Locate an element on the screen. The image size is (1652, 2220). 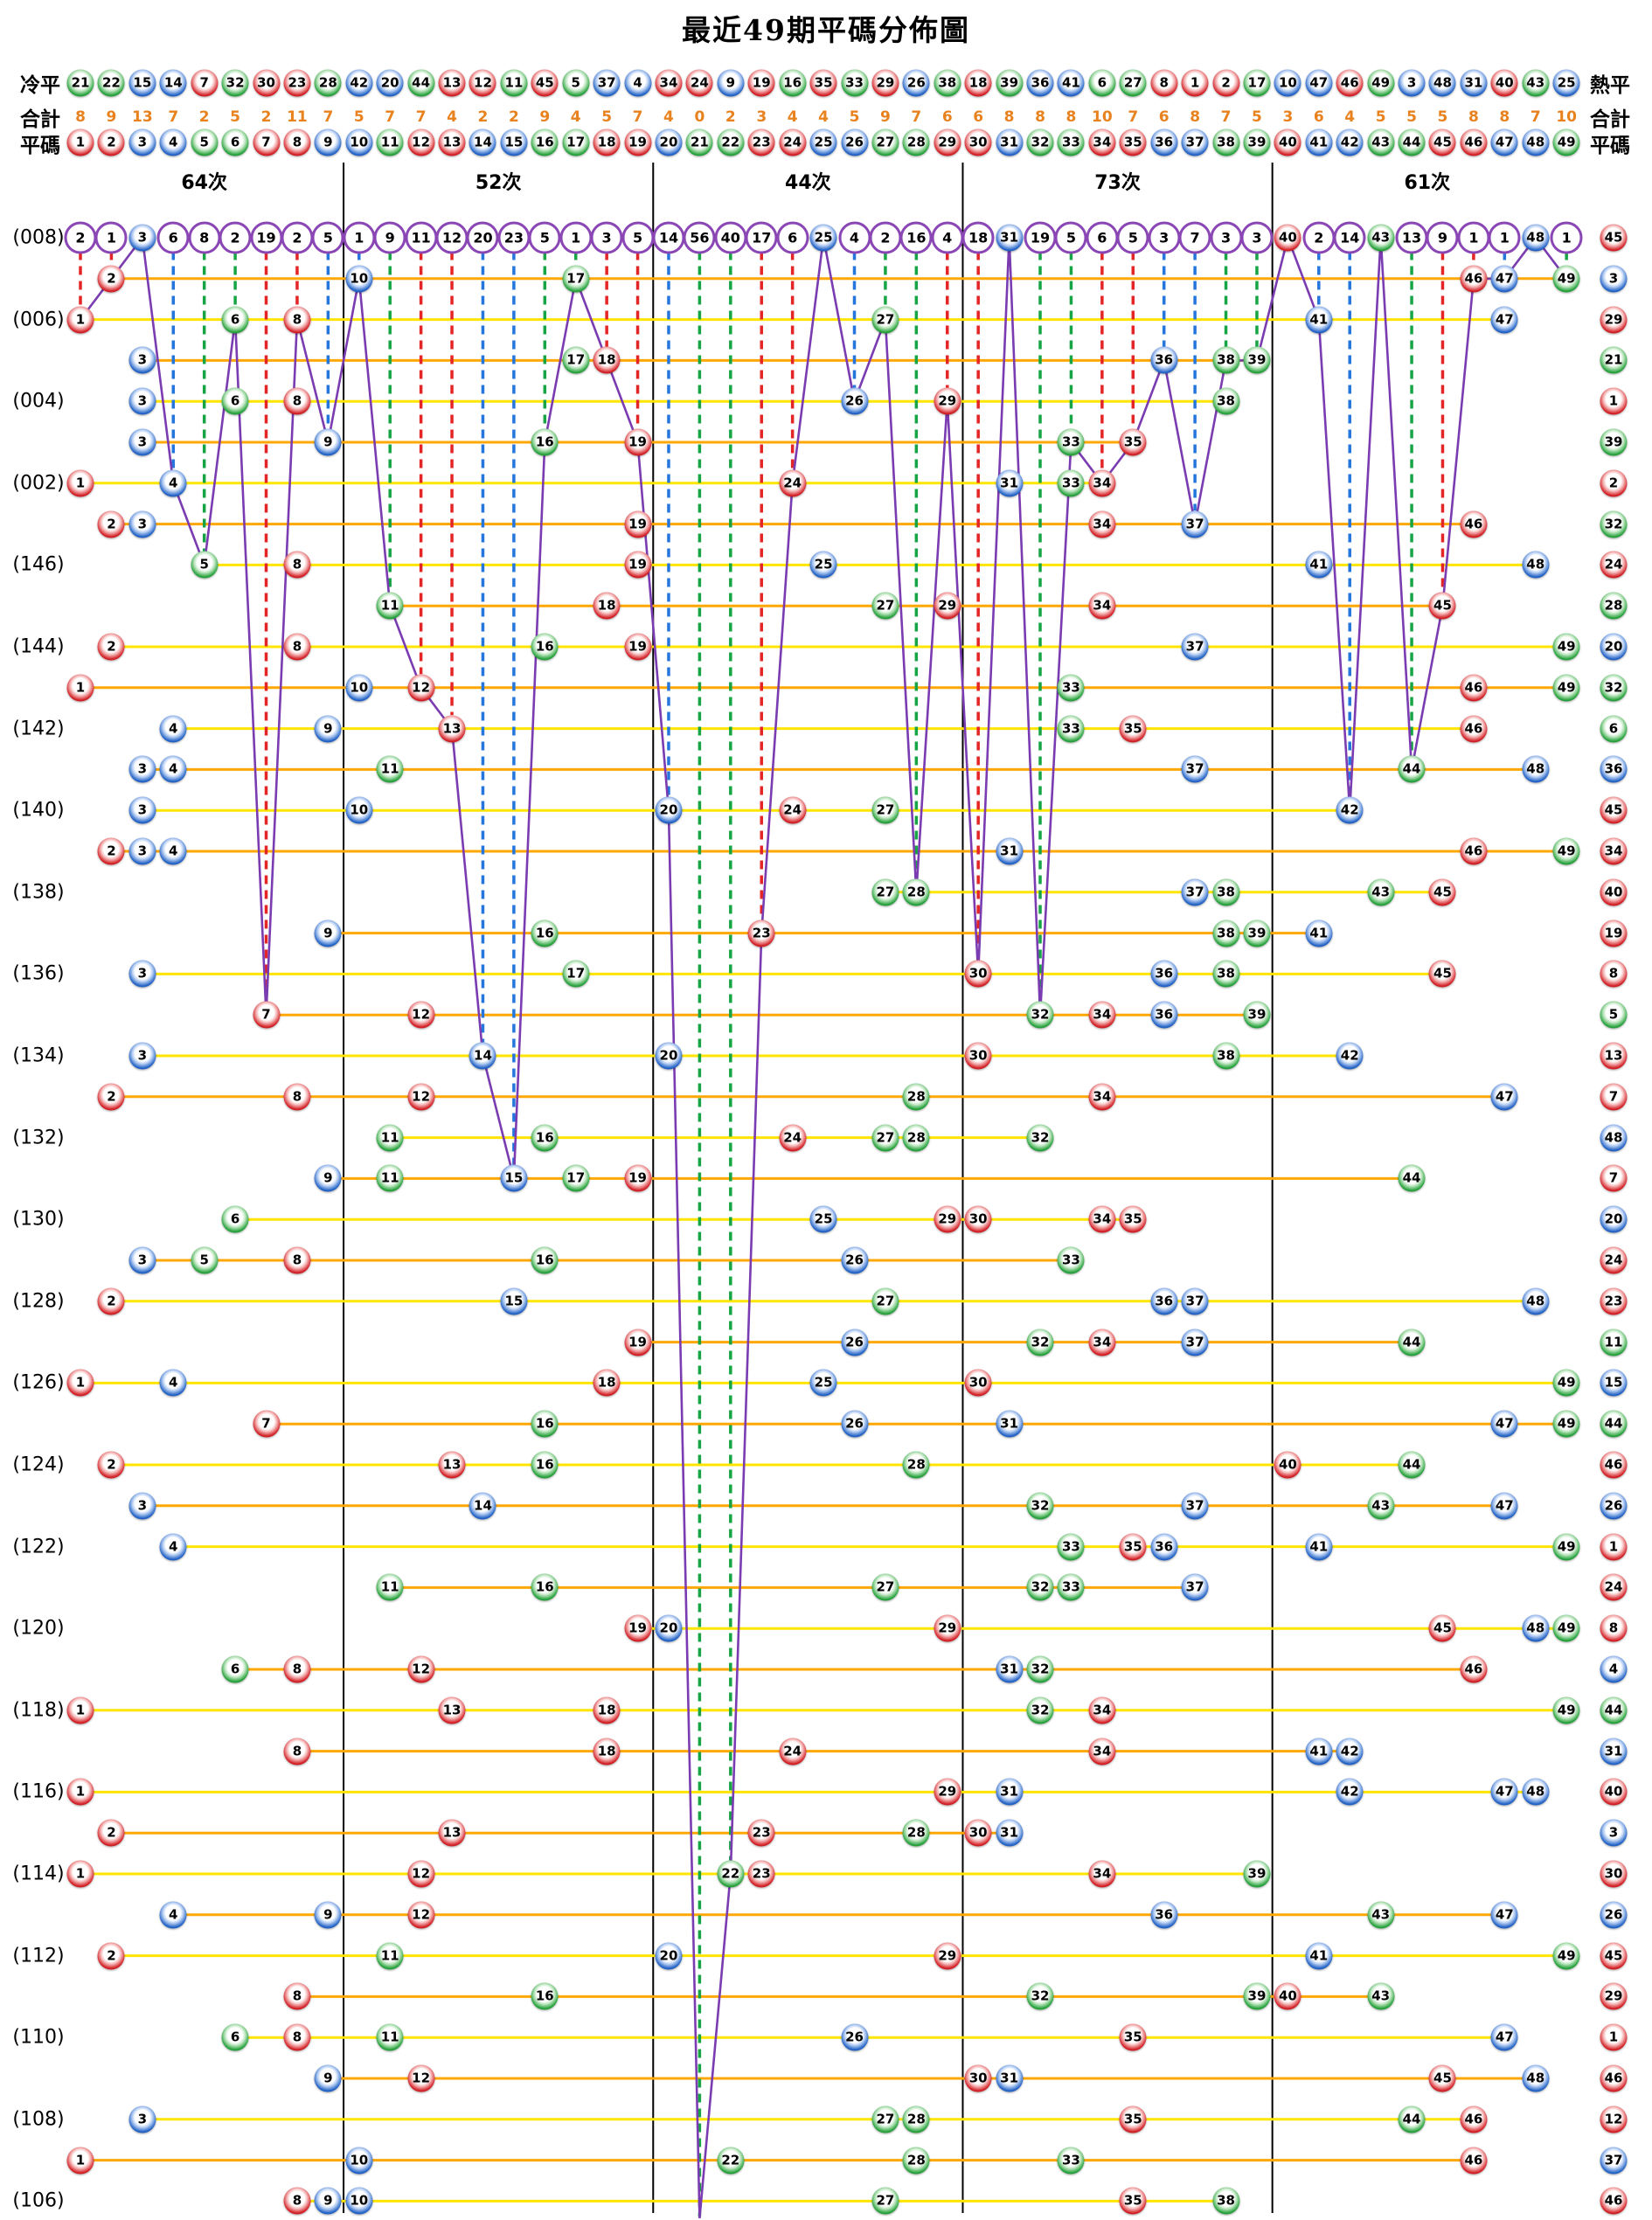
flat-ball: 37 is located at coordinates (1195, 142).